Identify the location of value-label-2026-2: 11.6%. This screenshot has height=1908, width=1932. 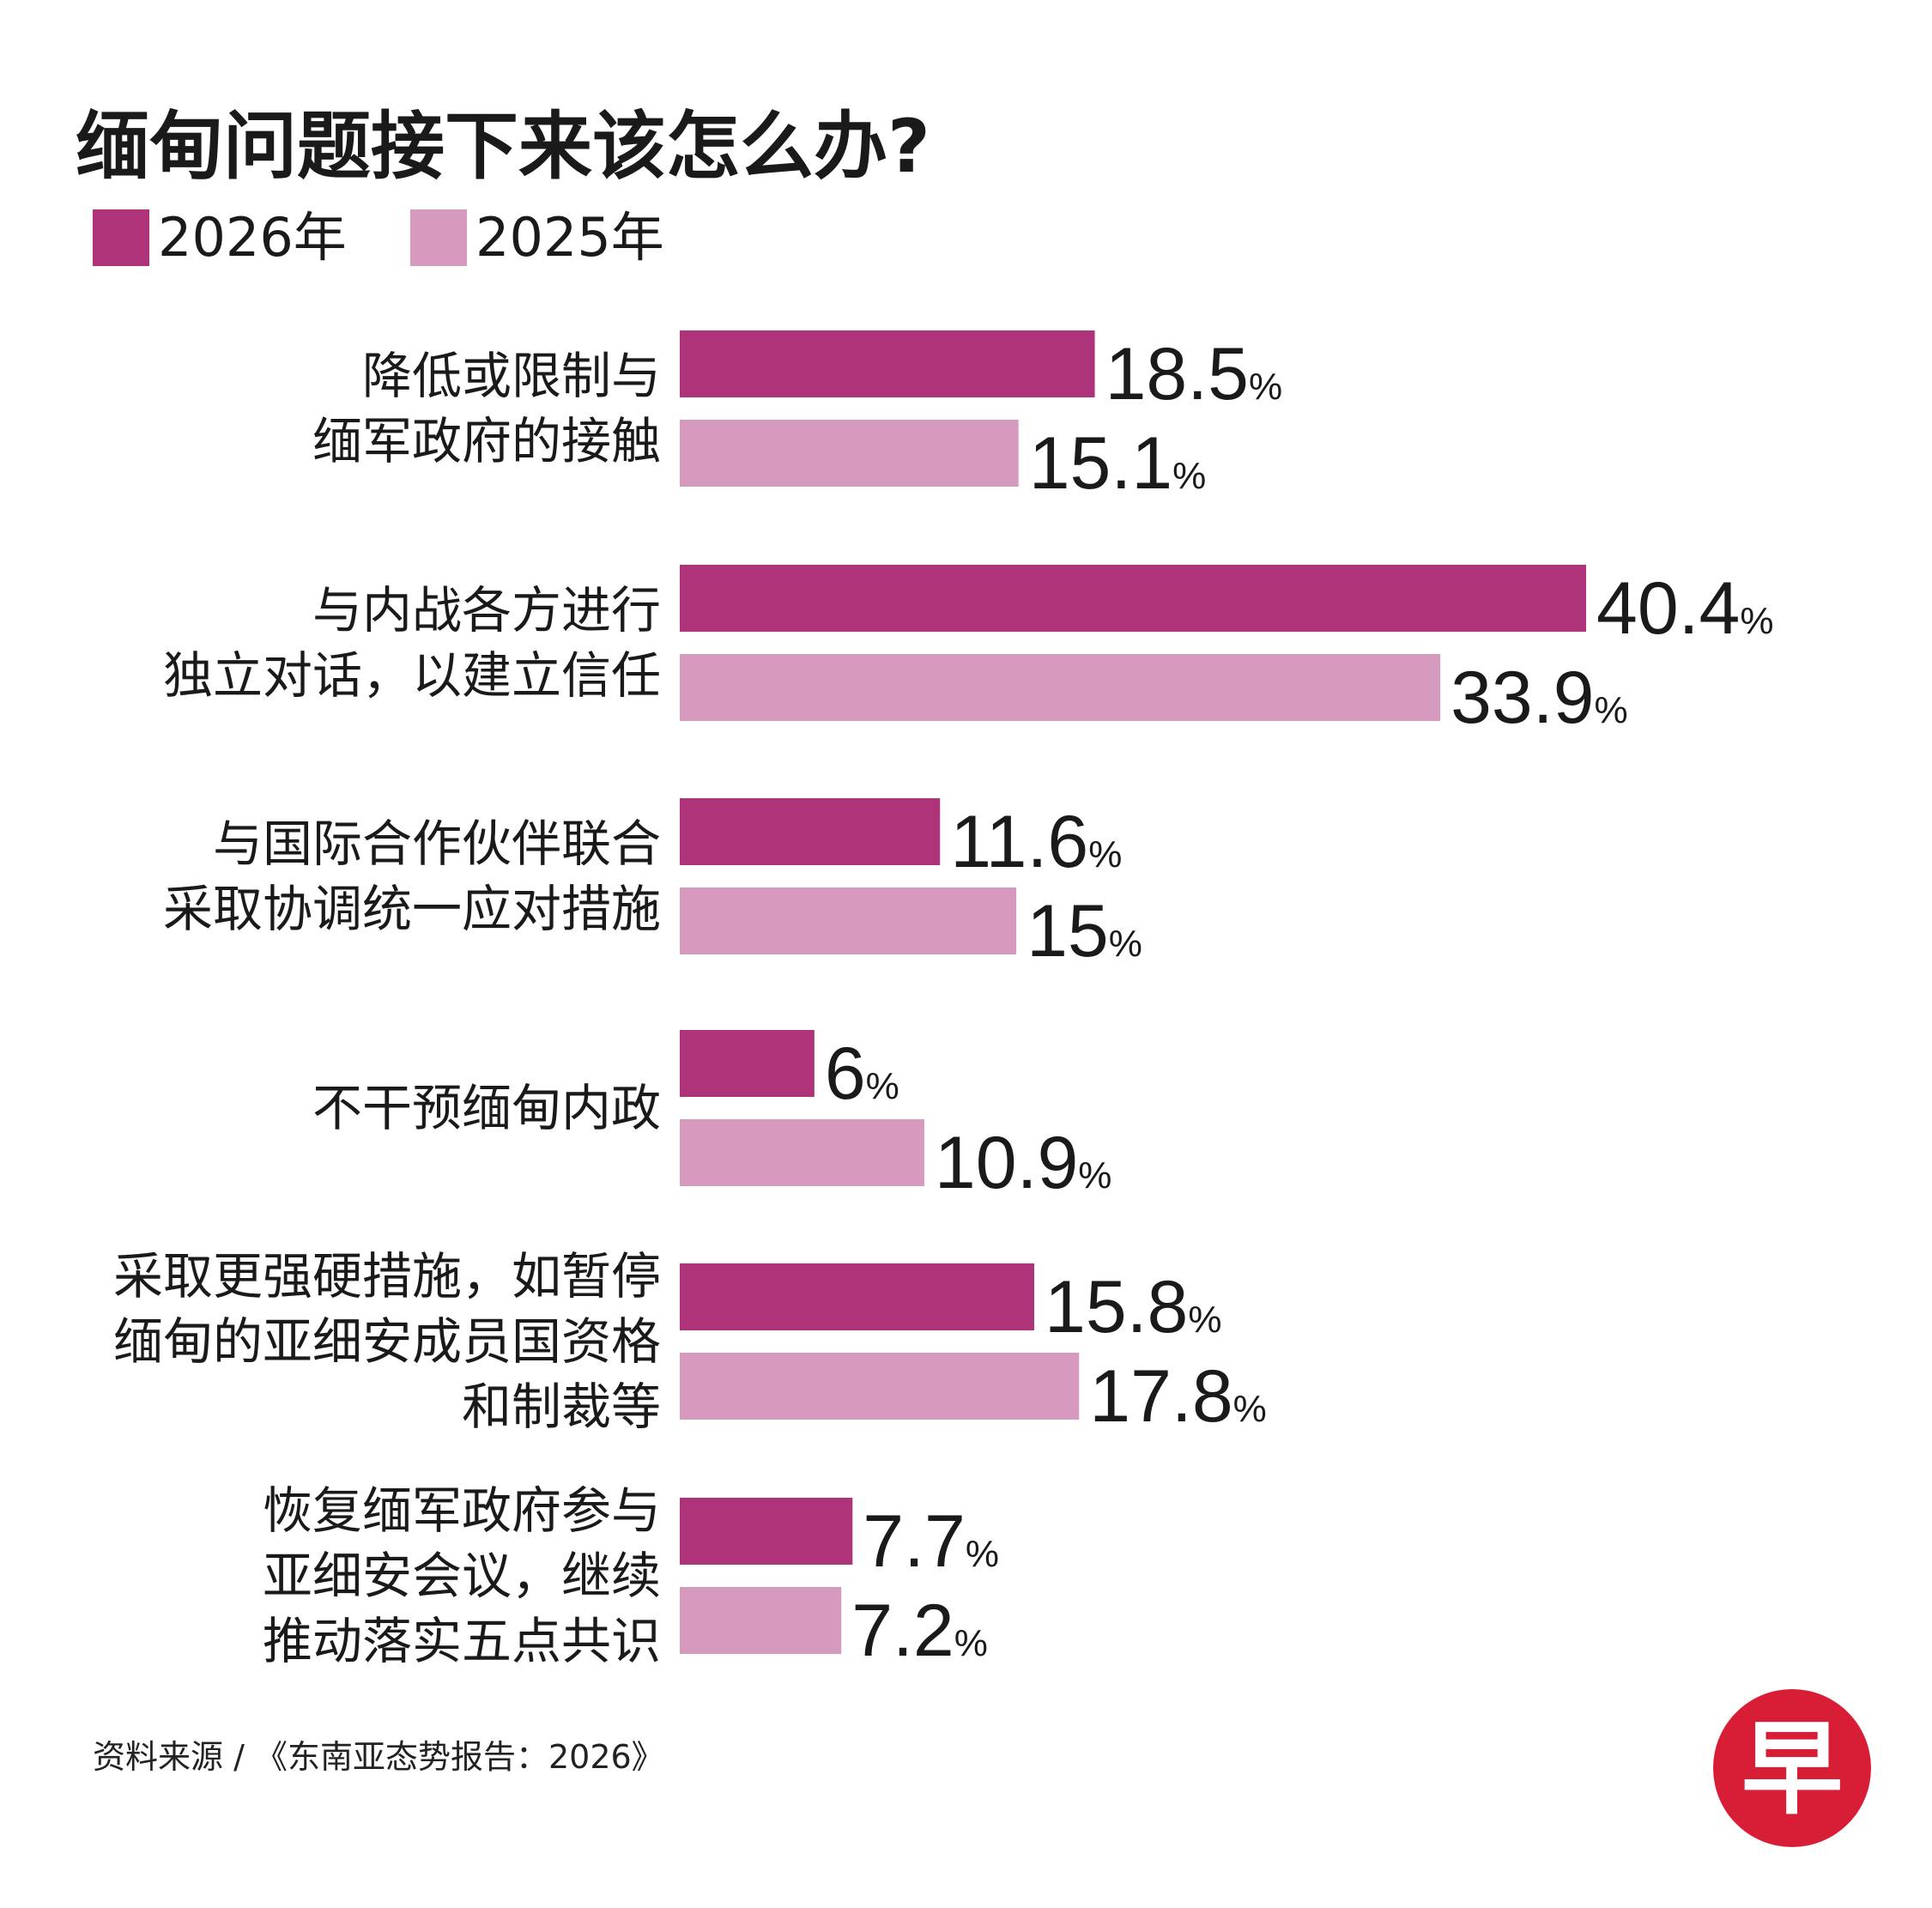
(1036, 842).